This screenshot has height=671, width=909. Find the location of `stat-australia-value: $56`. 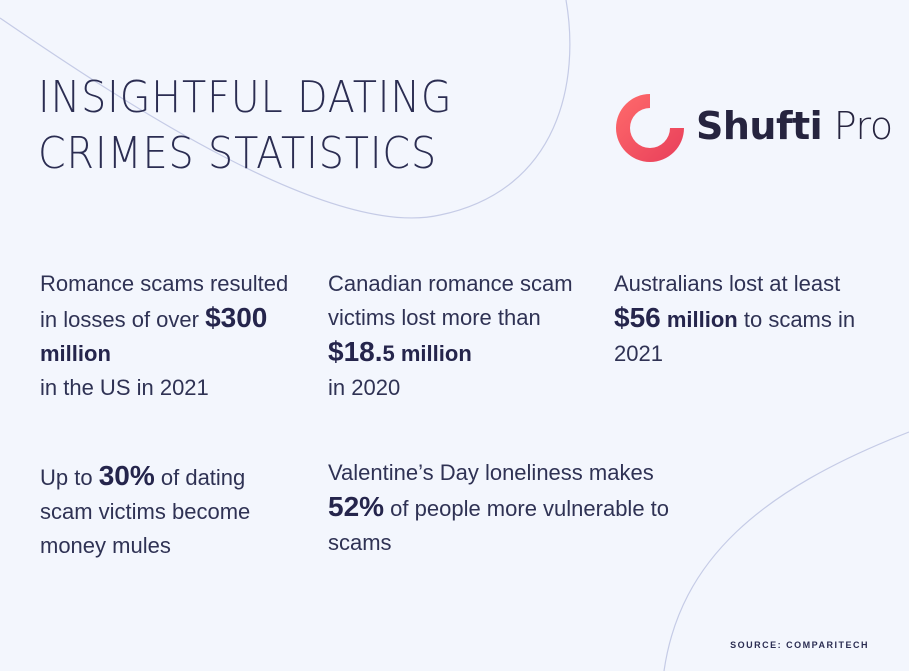

stat-australia-value: $56 is located at coordinates (637, 317).